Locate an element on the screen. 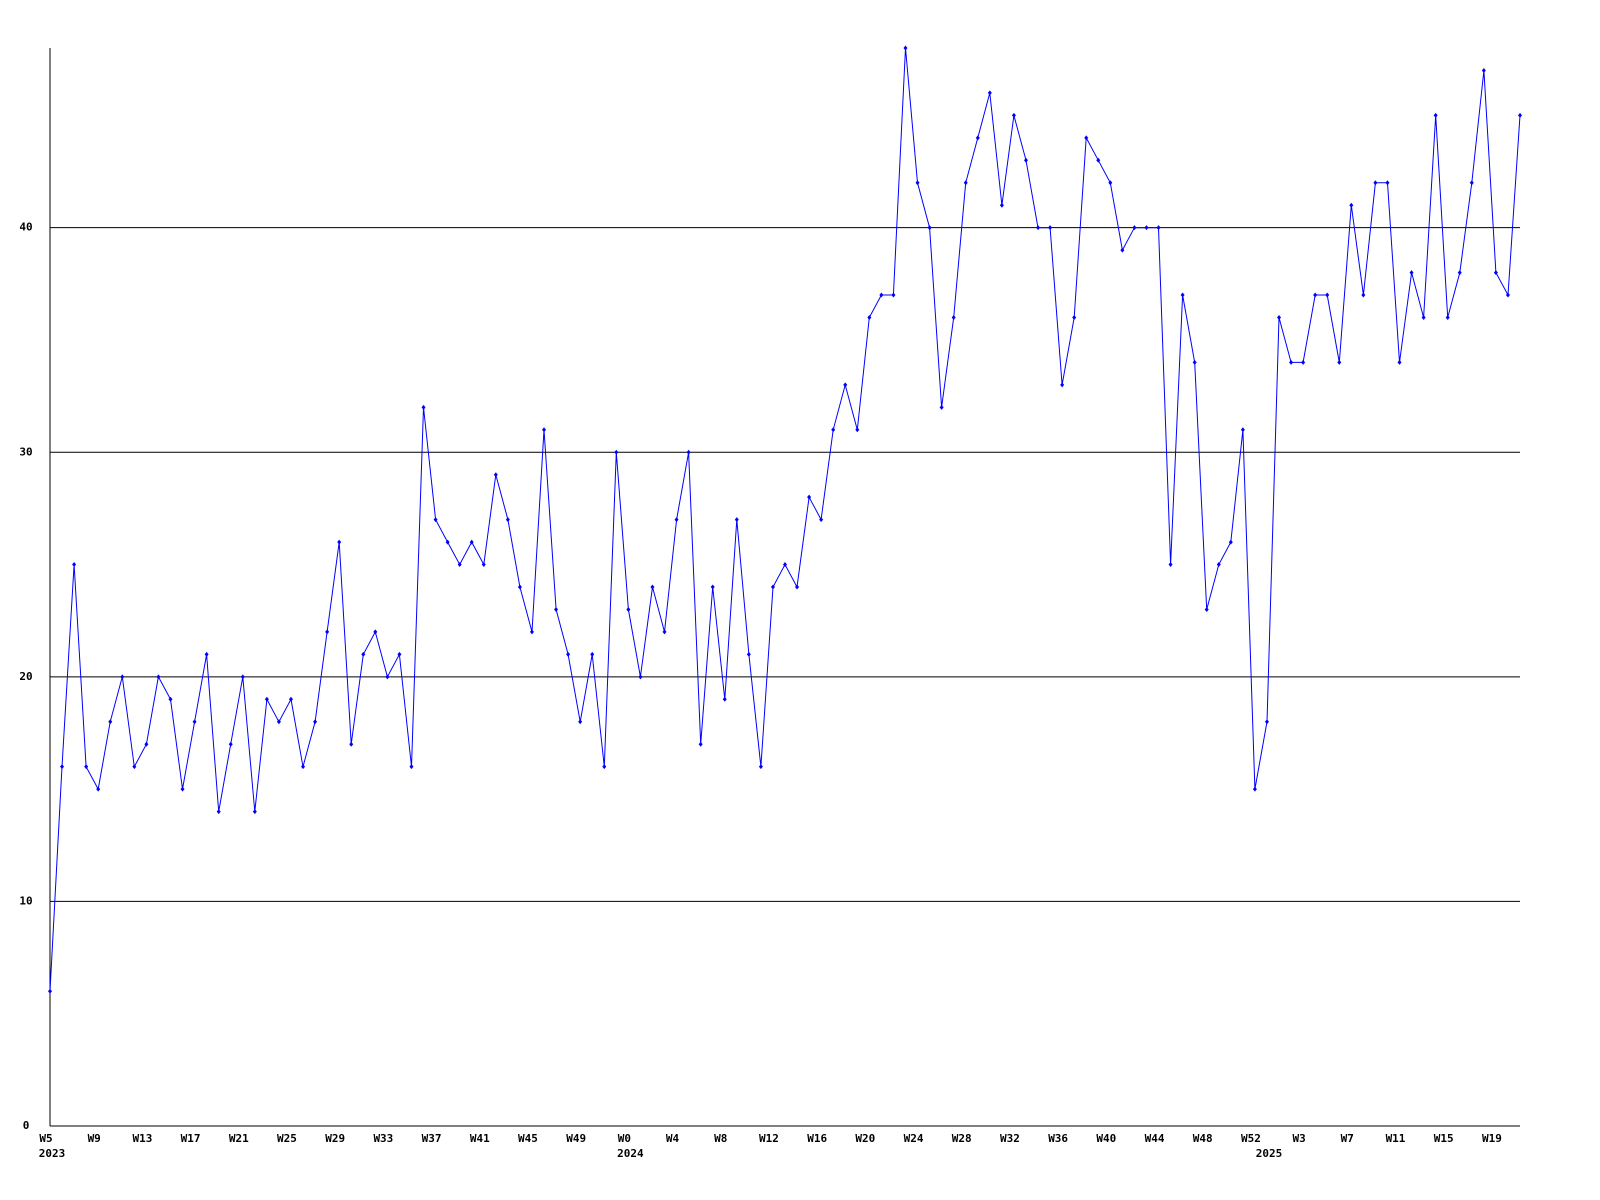  x-tick-label: W19 is located at coordinates (1492, 1138).